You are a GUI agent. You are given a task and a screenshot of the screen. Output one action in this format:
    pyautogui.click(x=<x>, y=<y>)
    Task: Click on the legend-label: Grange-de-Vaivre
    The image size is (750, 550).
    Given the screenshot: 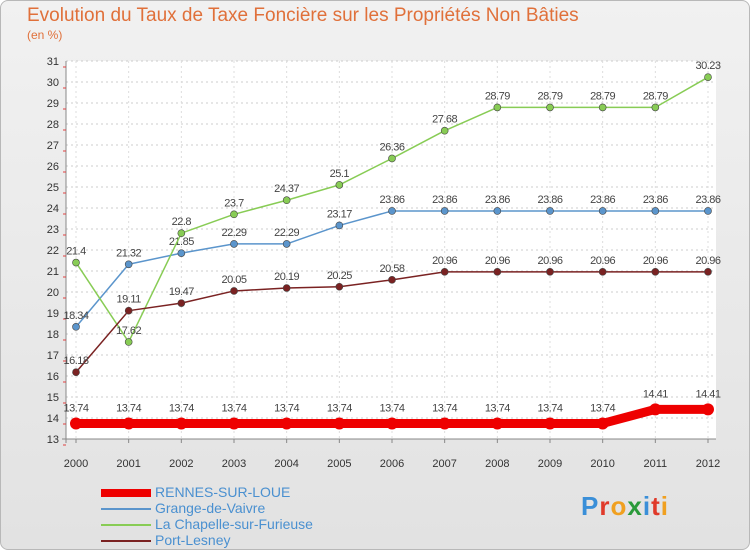 What is the action you would take?
    pyautogui.click(x=210, y=508)
    